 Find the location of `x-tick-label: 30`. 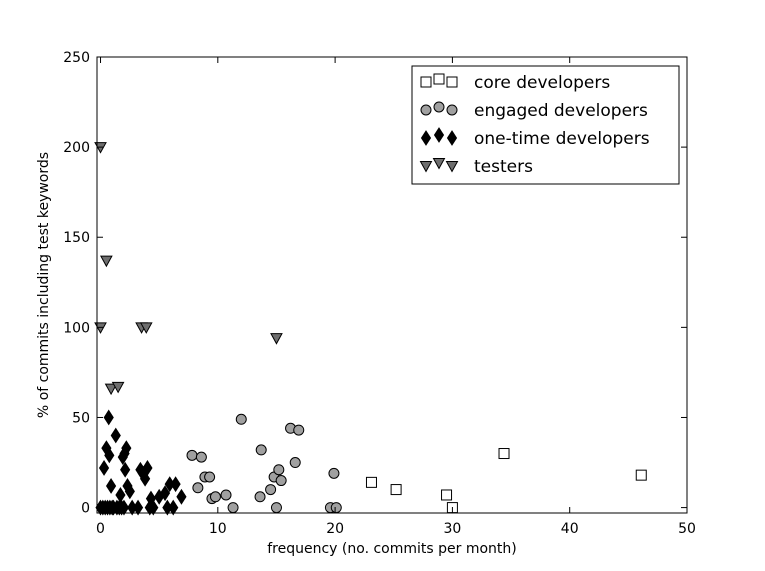

x-tick-label: 30 is located at coordinates (452, 529).